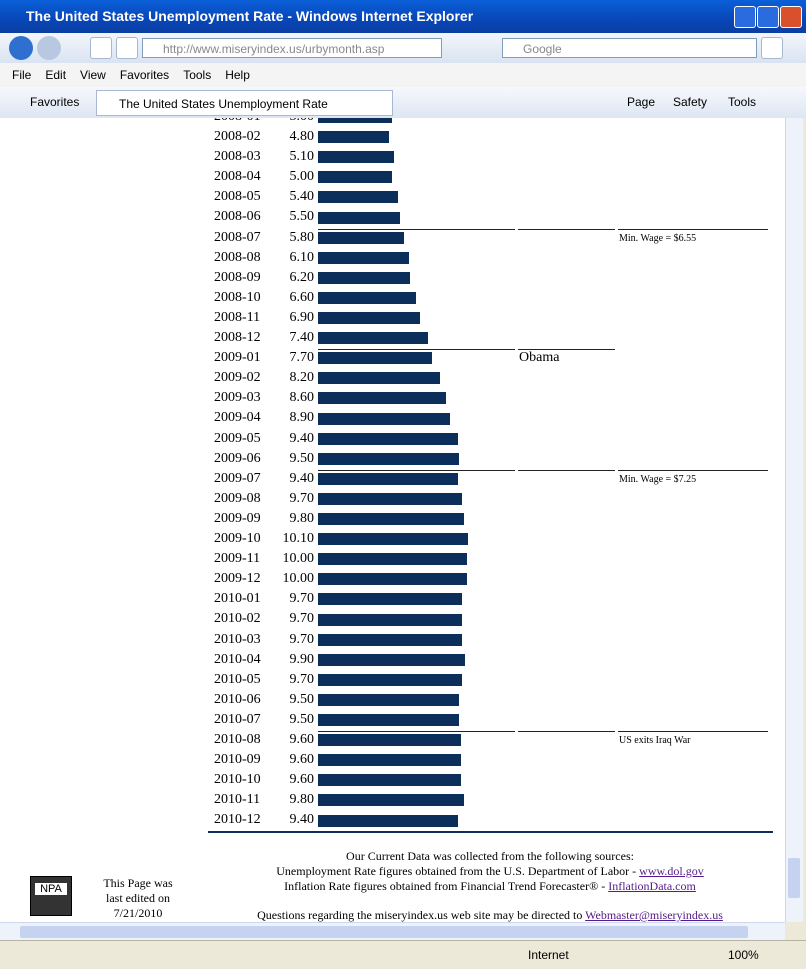  Describe the element at coordinates (742, 102) in the screenshot. I see `command-button: Tools` at that location.